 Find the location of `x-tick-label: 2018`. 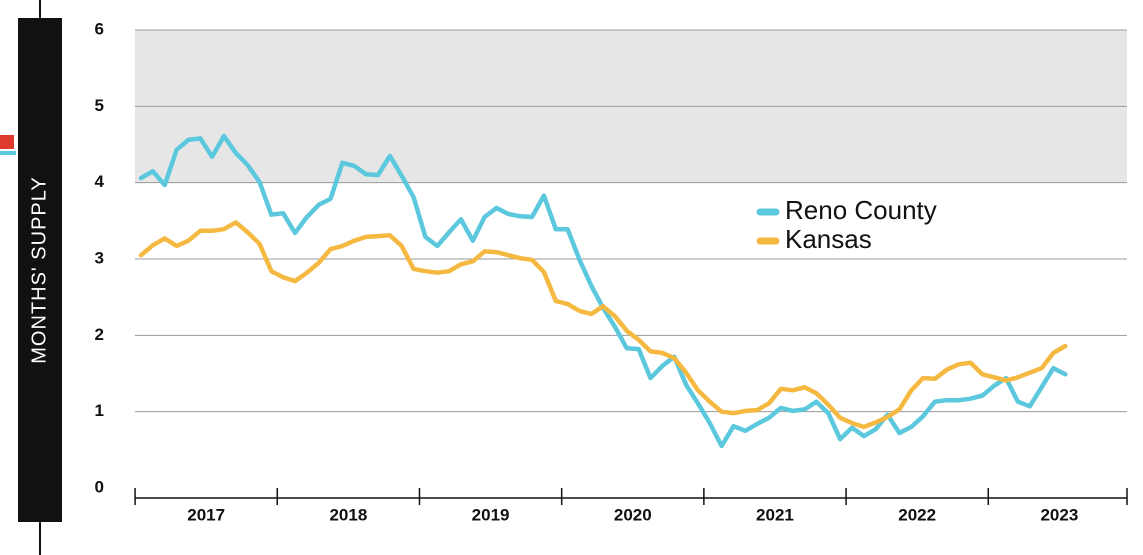

x-tick-label: 2018 is located at coordinates (348, 514).